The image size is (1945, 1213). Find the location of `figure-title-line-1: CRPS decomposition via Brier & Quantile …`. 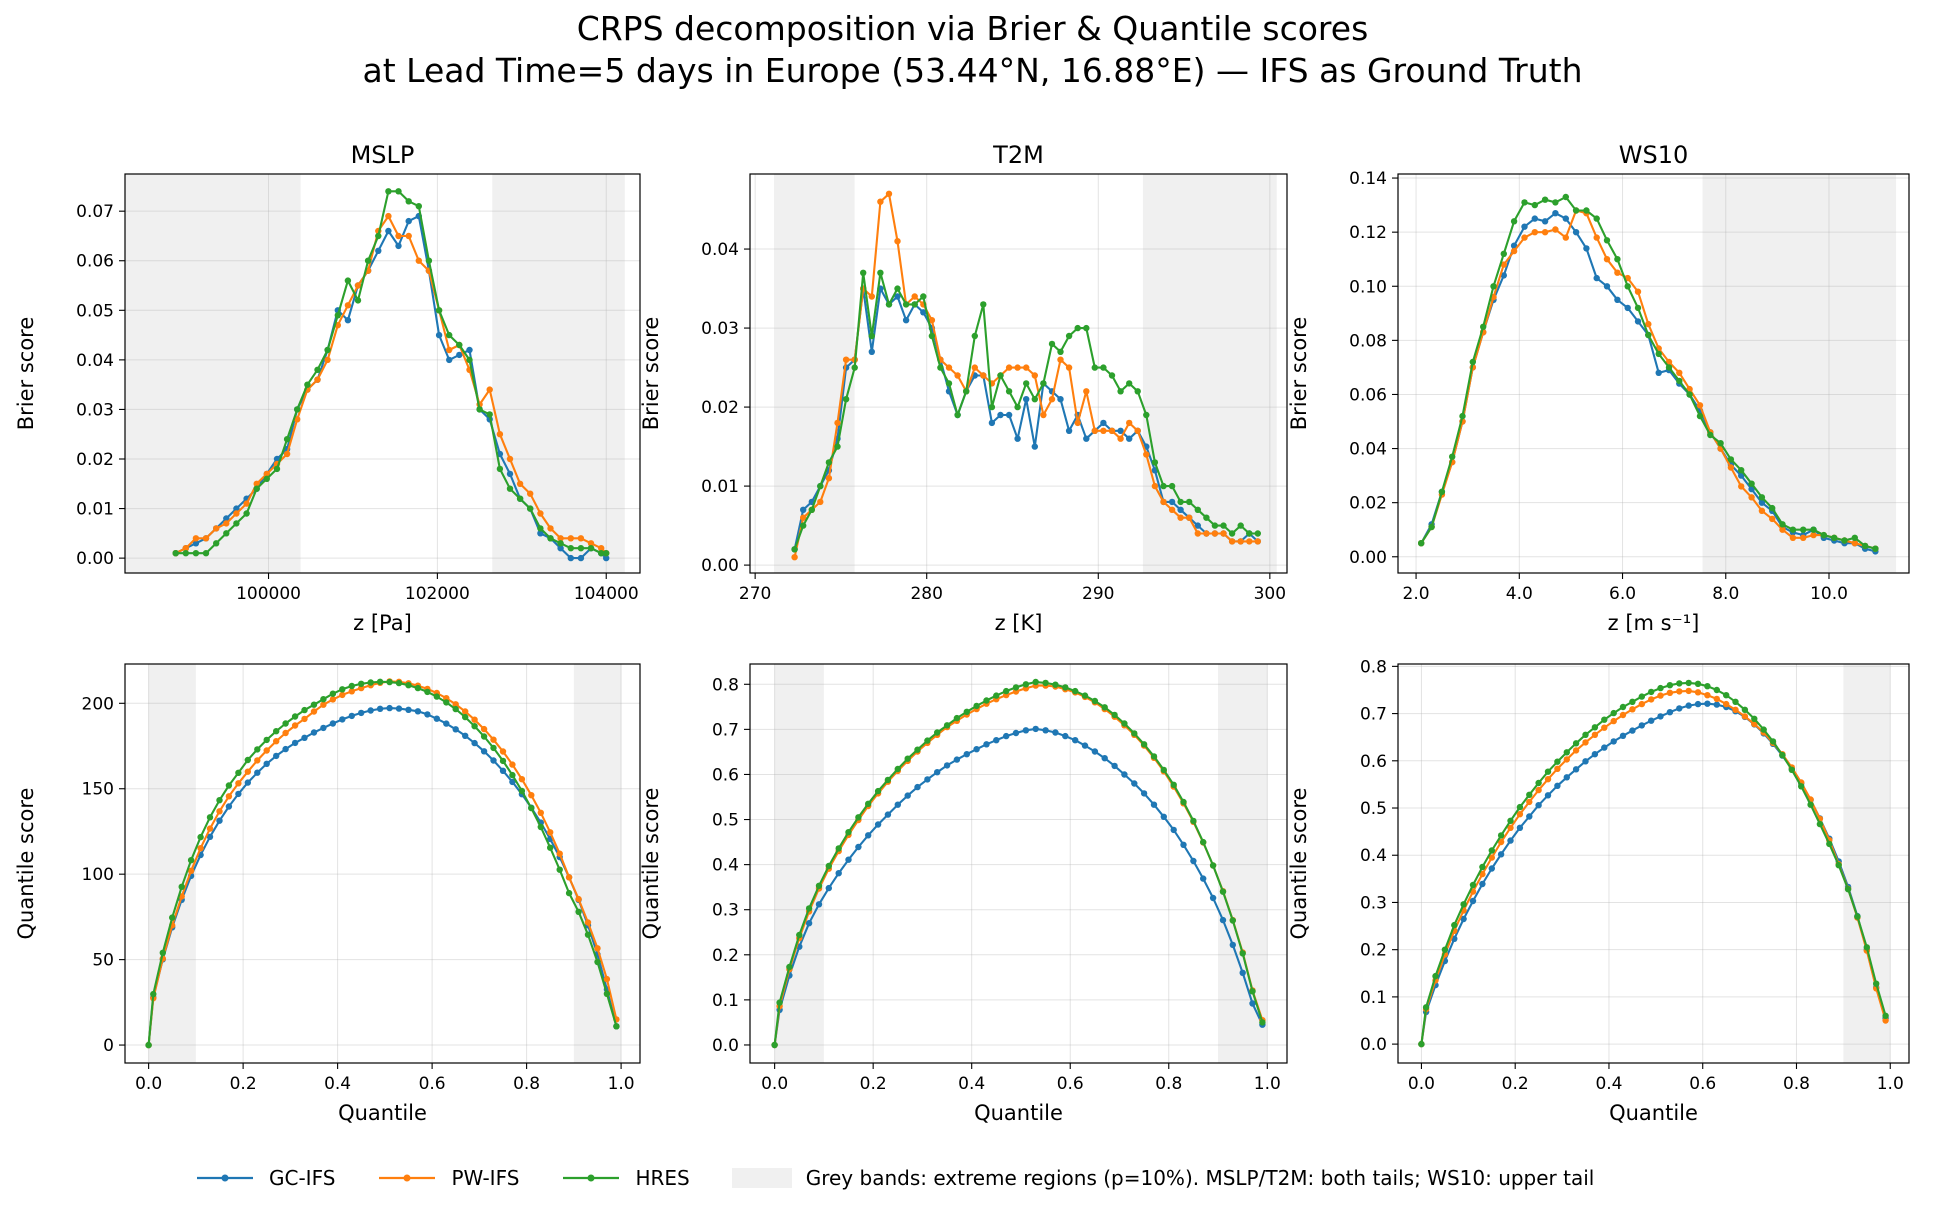

figure-title-line-1: CRPS decomposition via Brier & Quantile … is located at coordinates (972, 28).